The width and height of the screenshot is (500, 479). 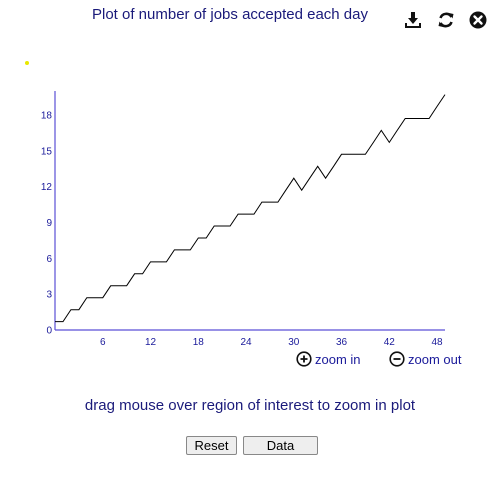 What do you see at coordinates (47, 187) in the screenshot?
I see `y-tick-label: 12` at bounding box center [47, 187].